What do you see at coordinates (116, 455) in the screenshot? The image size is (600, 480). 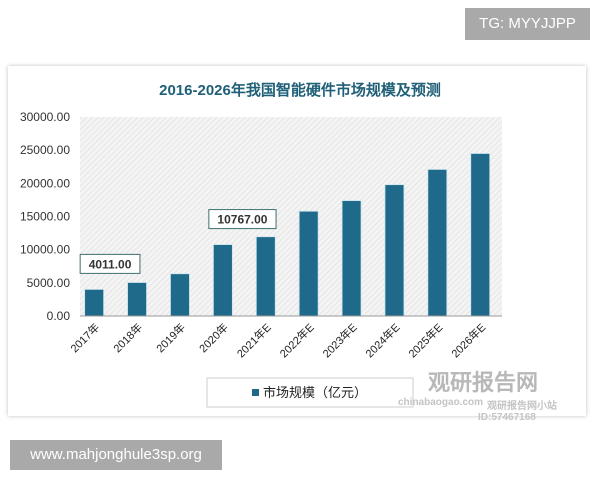 I see `overlay-url: www.mahjonghule3sp.org` at bounding box center [116, 455].